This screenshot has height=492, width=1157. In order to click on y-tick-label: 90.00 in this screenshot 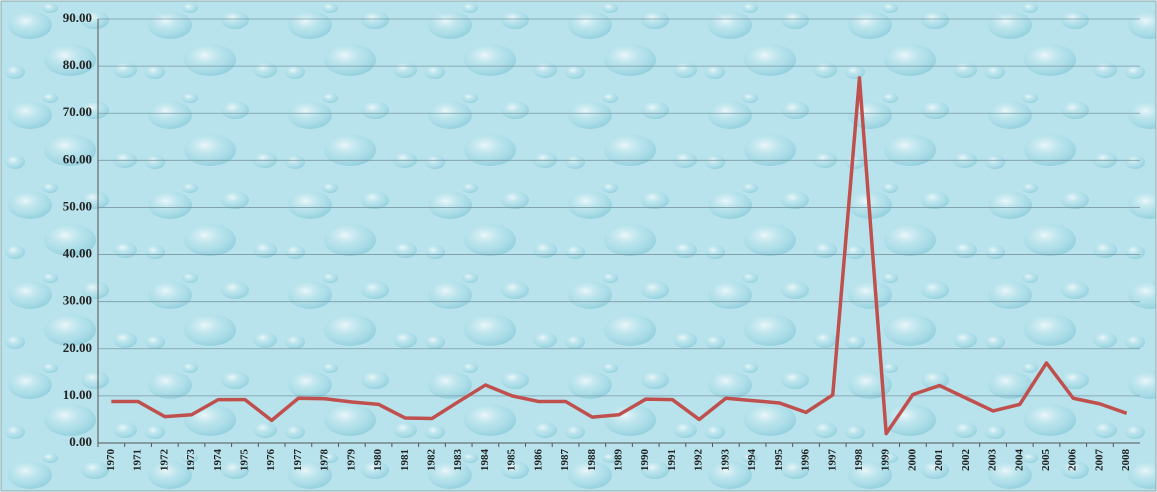, I will do `click(77, 17)`.